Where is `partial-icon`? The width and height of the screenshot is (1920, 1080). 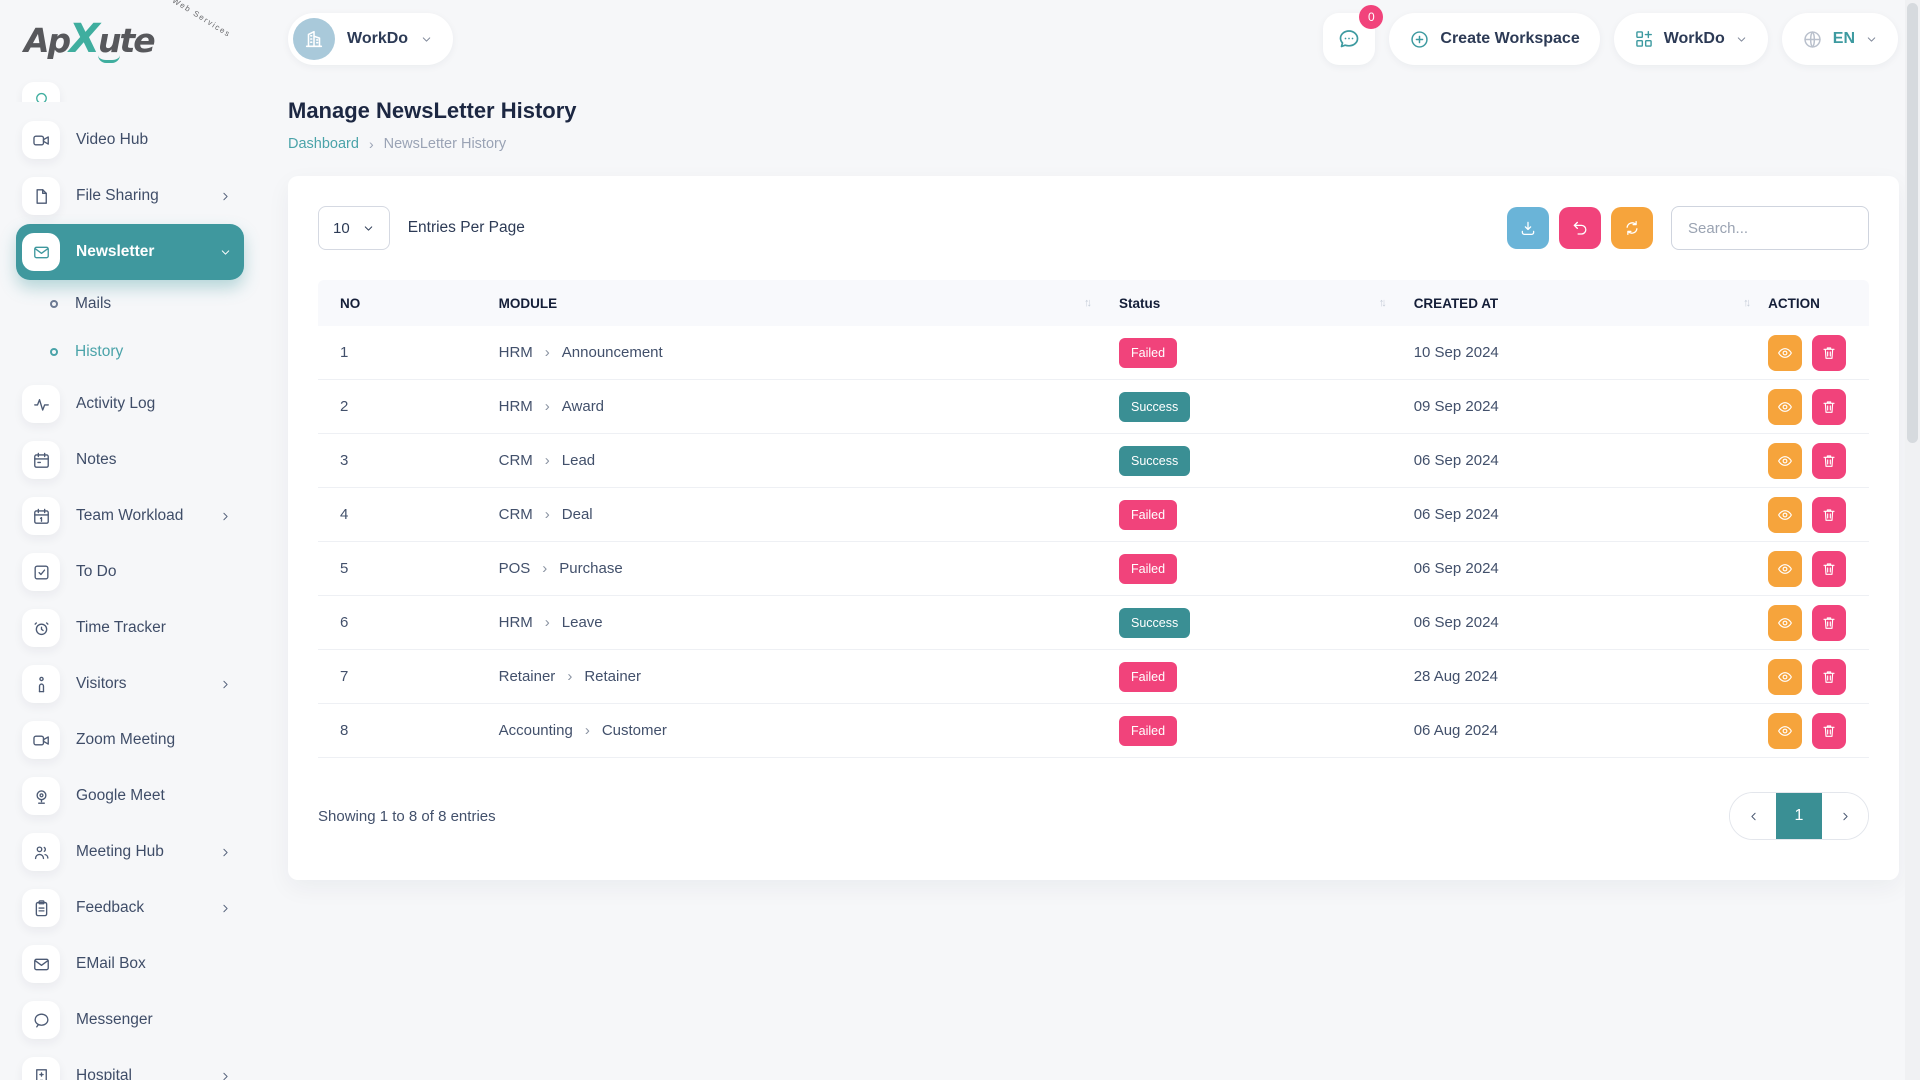 partial-icon is located at coordinates (41, 92).